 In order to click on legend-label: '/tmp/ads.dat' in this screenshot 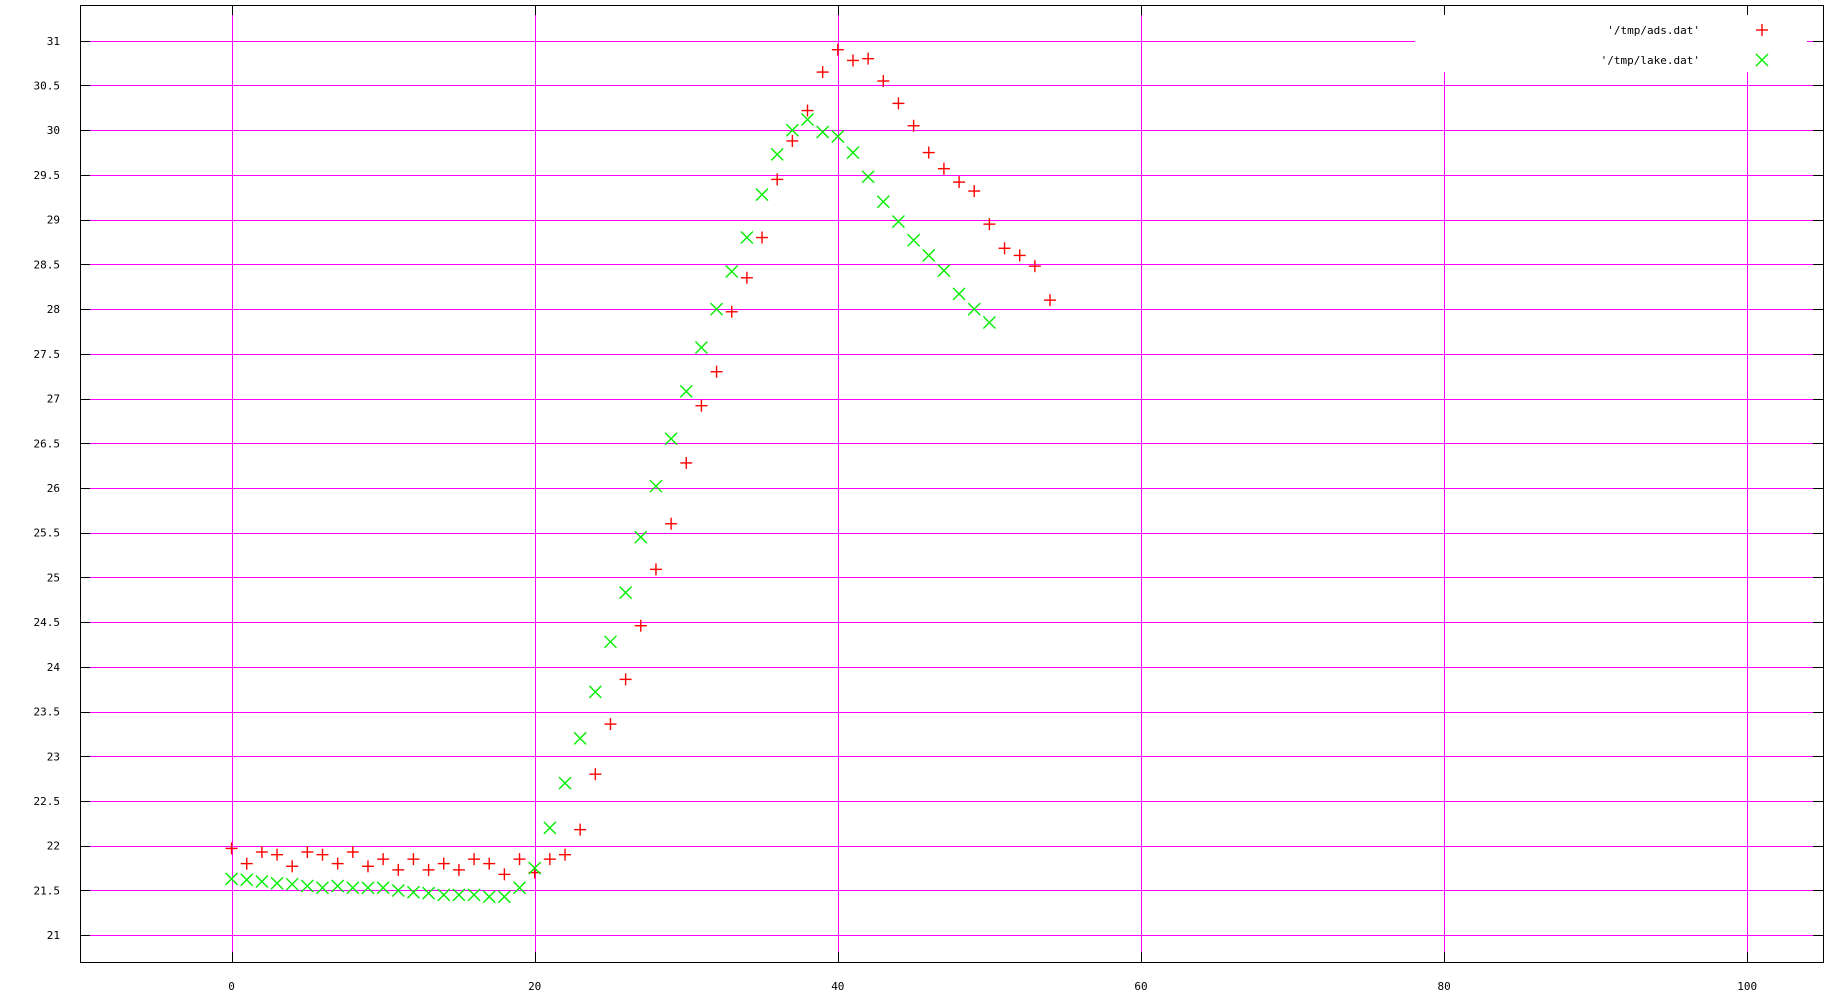, I will do `click(1653, 30)`.